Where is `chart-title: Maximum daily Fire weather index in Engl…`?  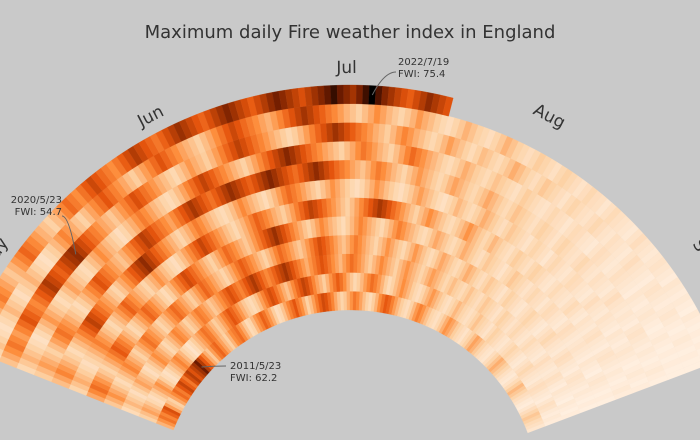
chart-title: Maximum daily Fire weather index in Engl… is located at coordinates (350, 32).